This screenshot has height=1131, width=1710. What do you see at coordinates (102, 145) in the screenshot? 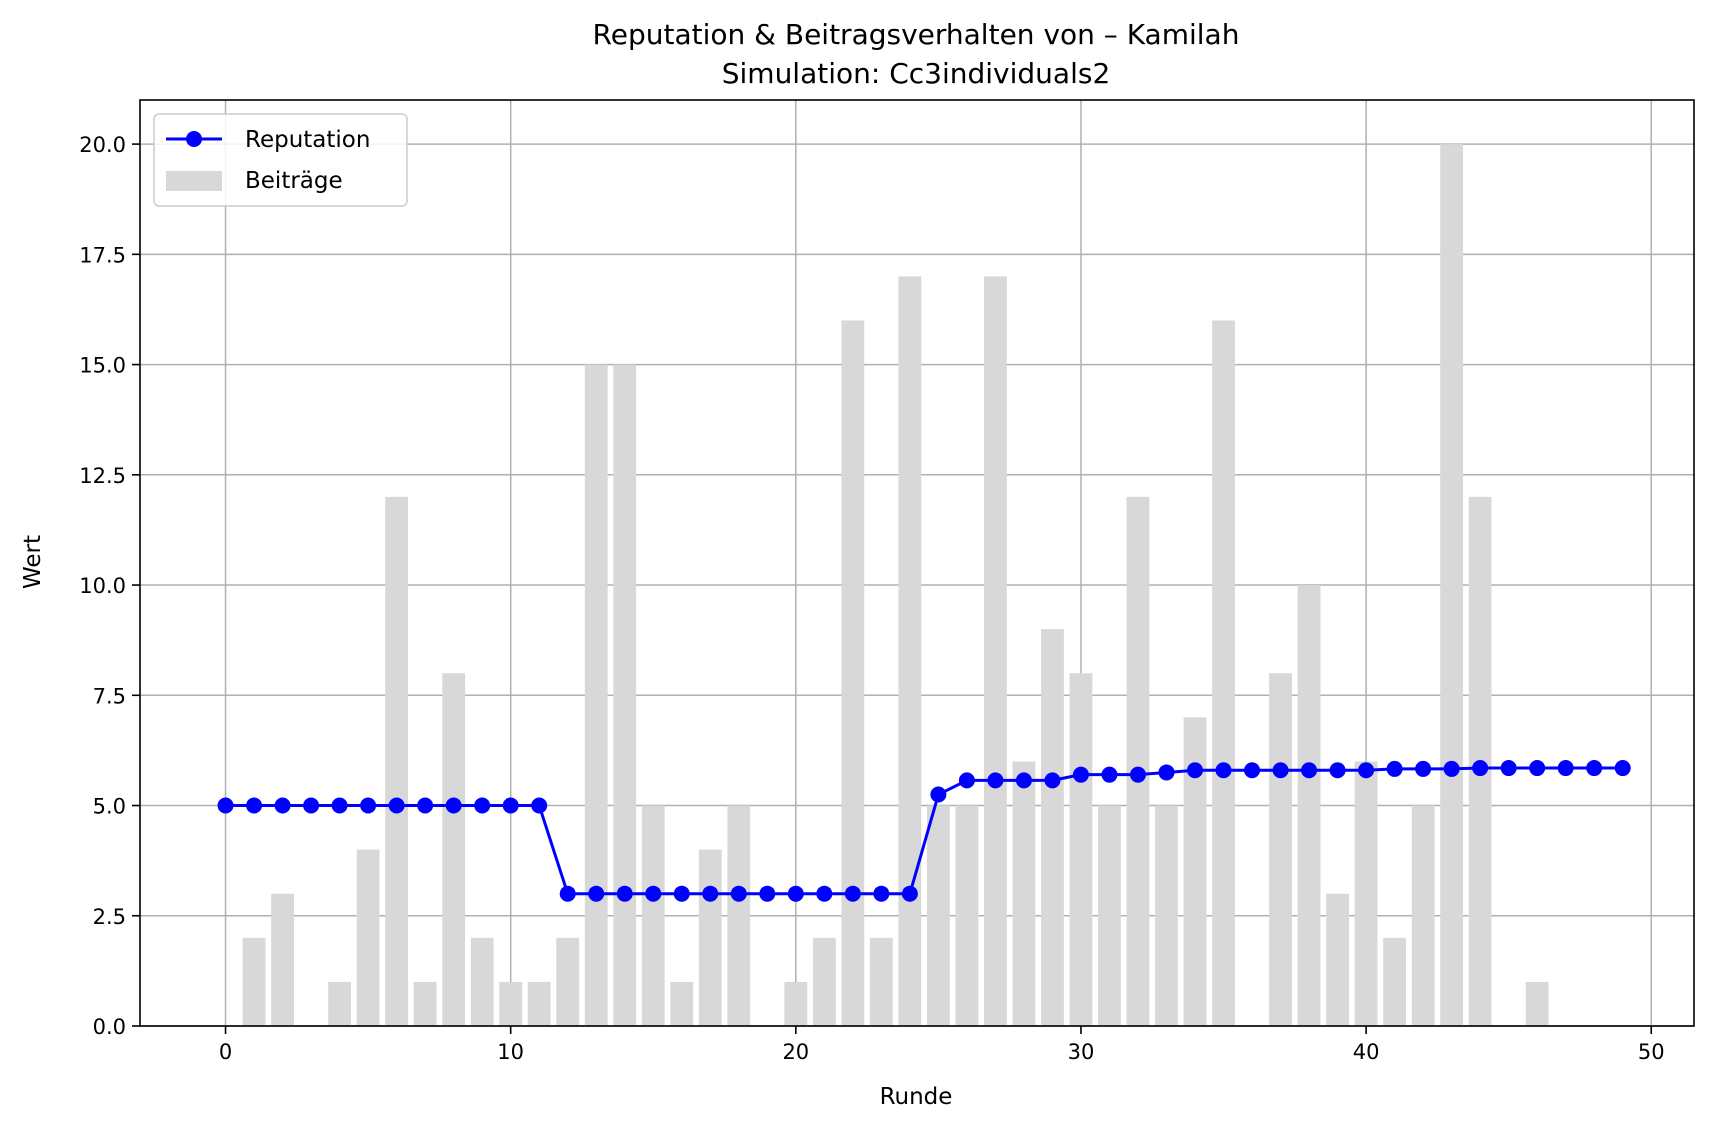
I see `y-tick-label: 20.0` at bounding box center [102, 145].